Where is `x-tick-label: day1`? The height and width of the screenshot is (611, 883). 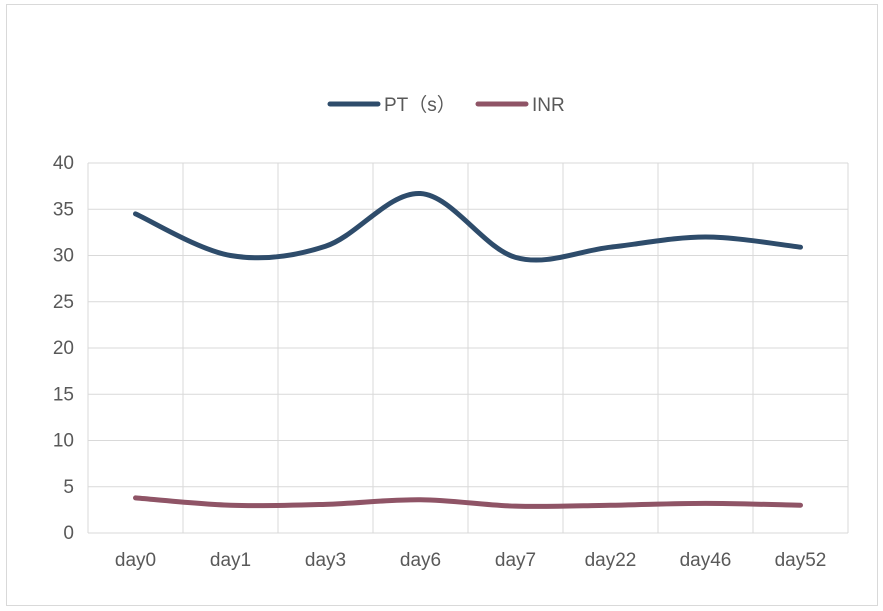
x-tick-label: day1 is located at coordinates (230, 560).